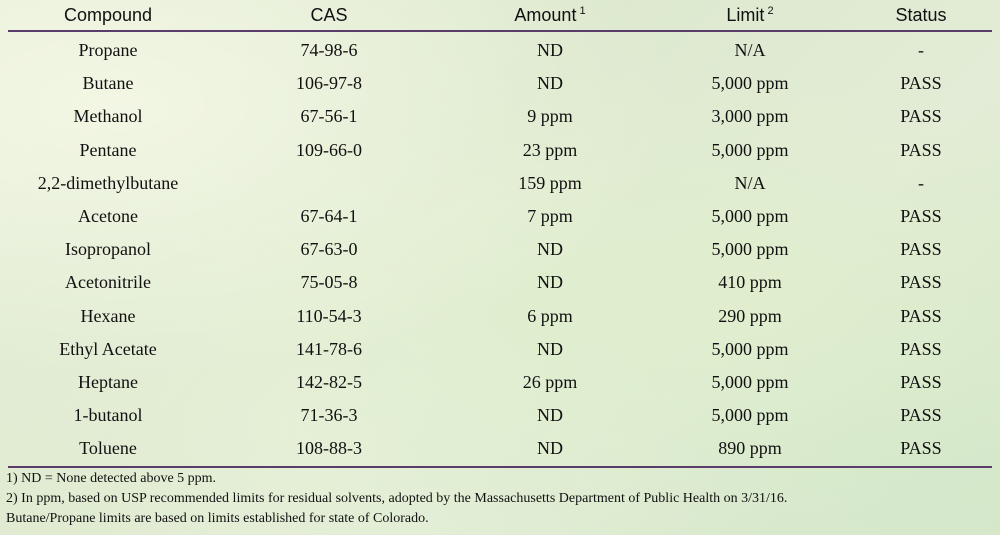 This screenshot has width=1000, height=535. What do you see at coordinates (329, 116) in the screenshot?
I see `cell-cas: 67-56-1` at bounding box center [329, 116].